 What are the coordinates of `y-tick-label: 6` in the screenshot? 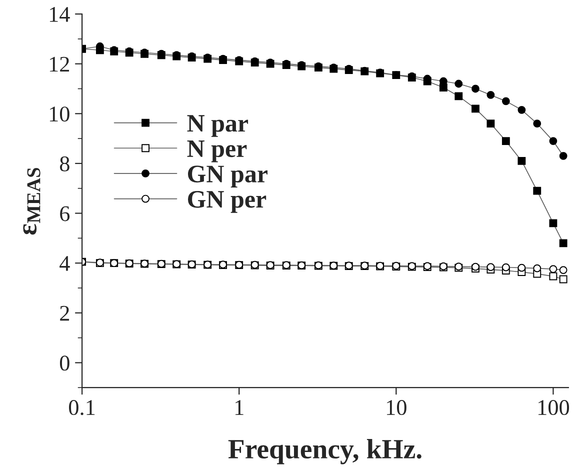 It's located at (65, 214).